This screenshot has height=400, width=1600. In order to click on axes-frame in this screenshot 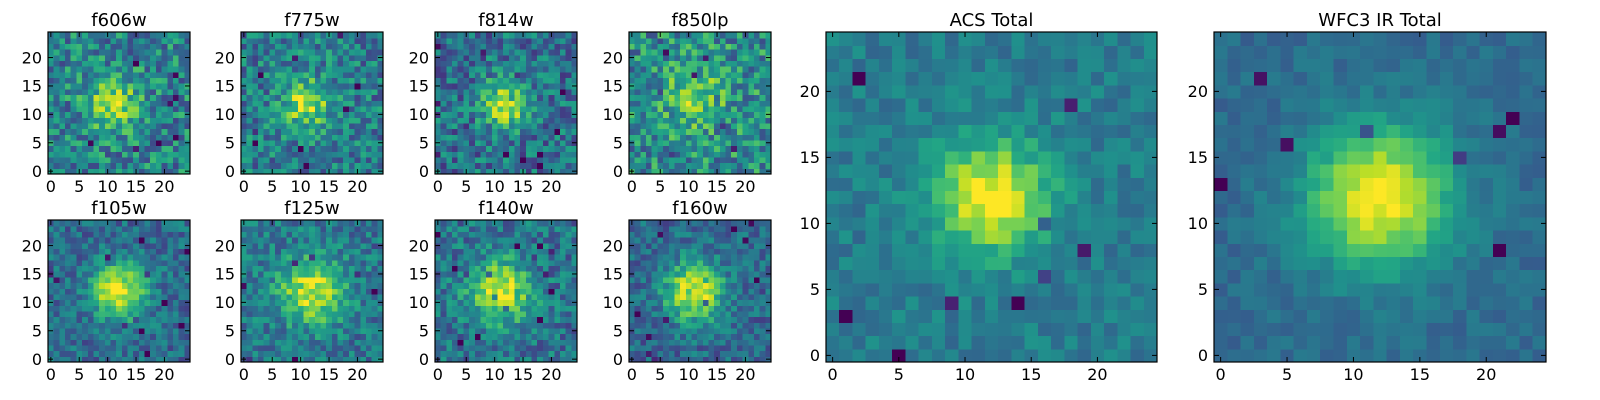, I will do `click(119, 103)`.